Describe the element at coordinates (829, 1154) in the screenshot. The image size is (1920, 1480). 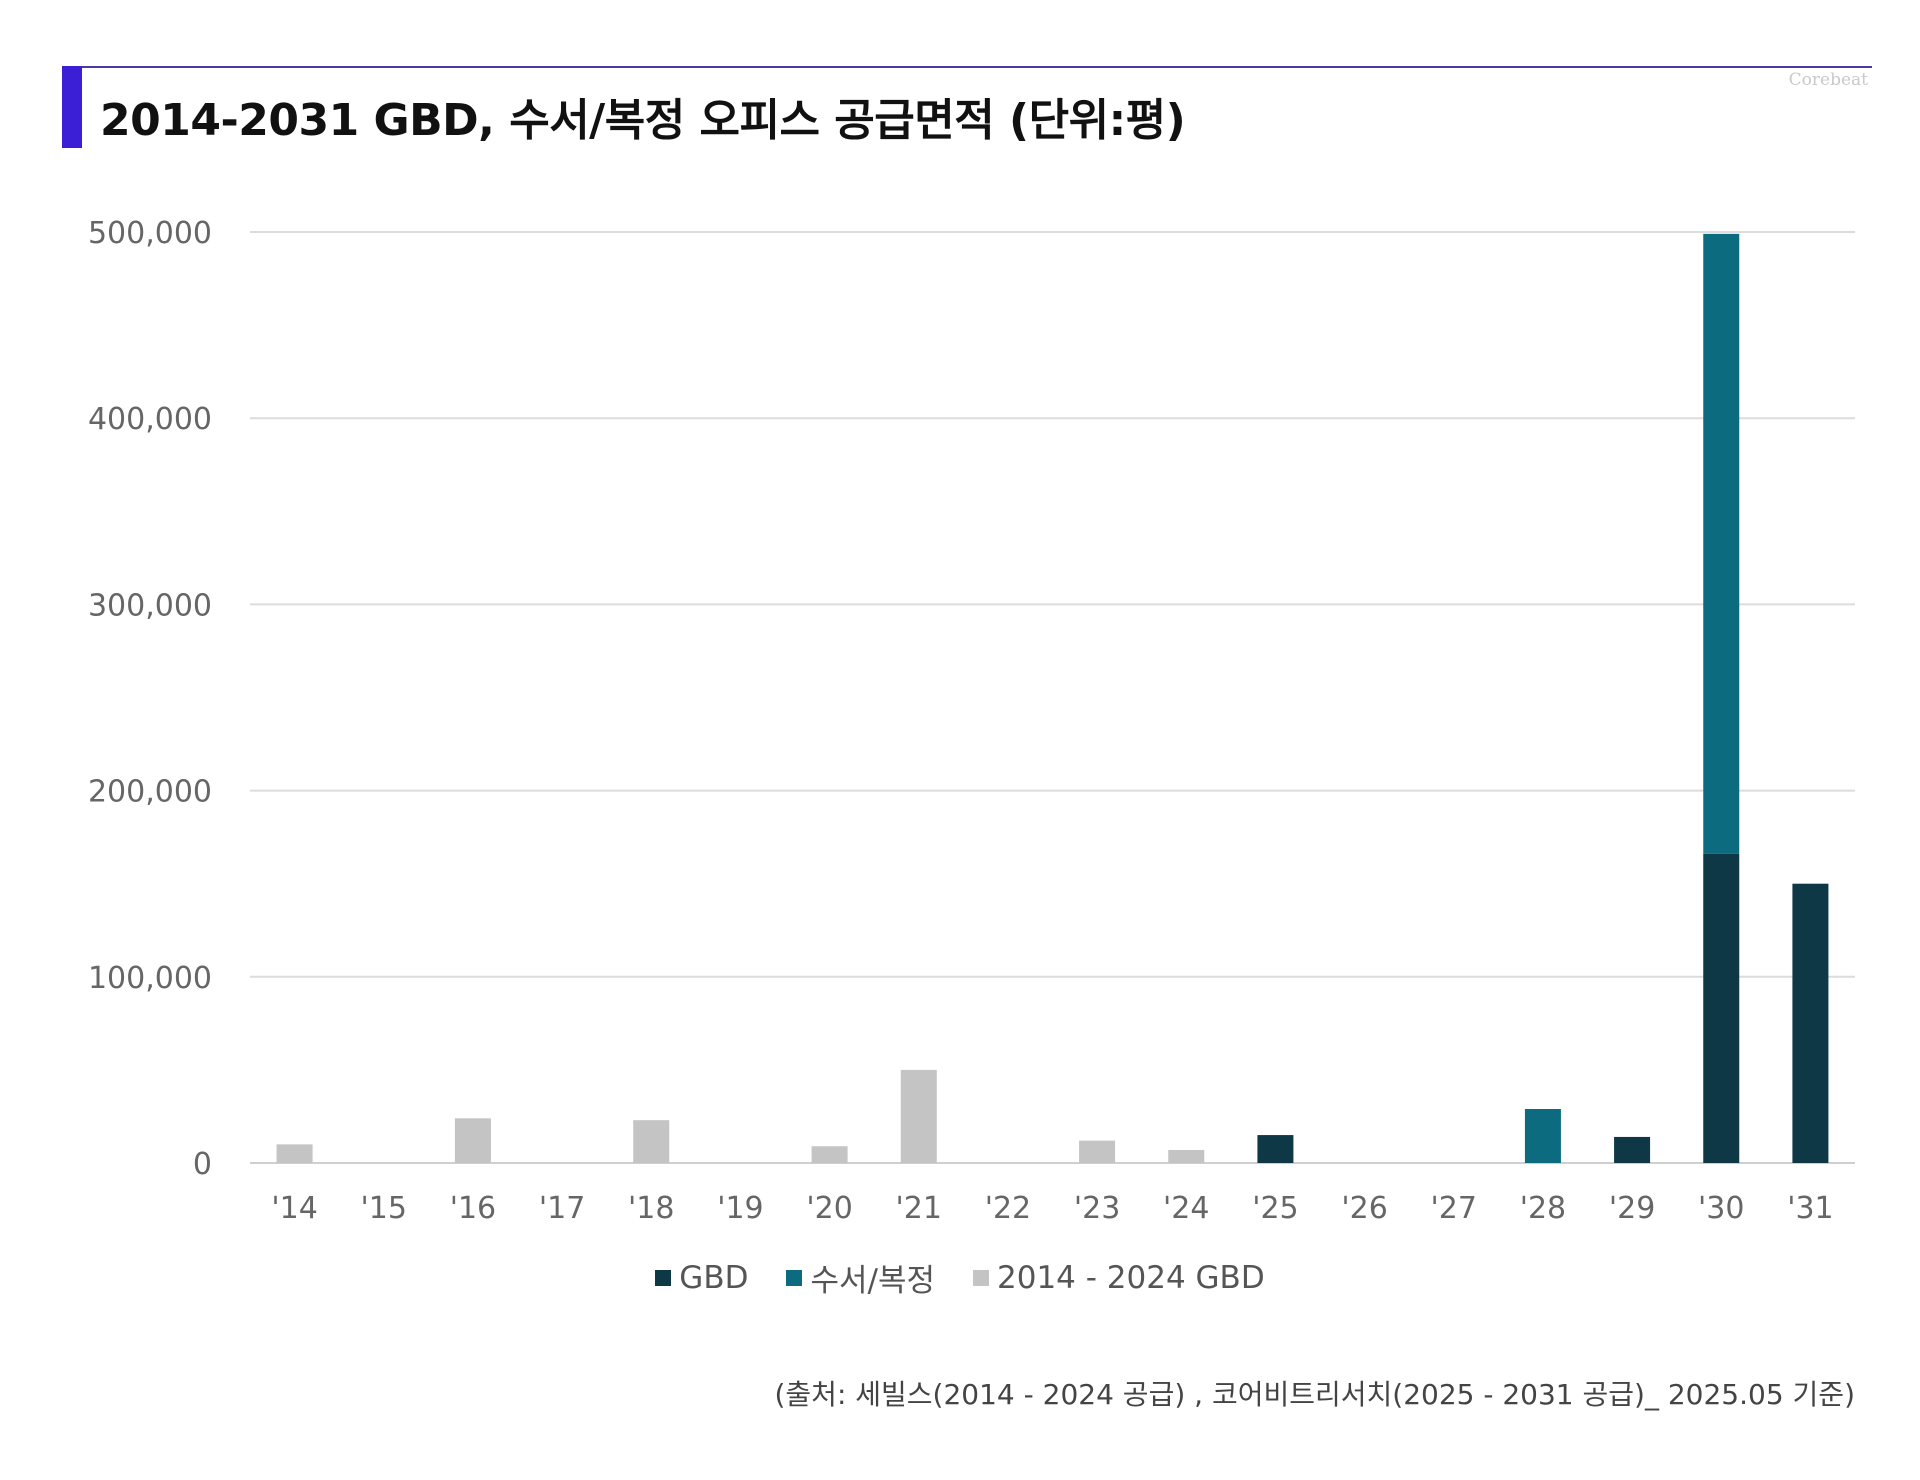
I see `bar-20-20142024GBD` at that location.